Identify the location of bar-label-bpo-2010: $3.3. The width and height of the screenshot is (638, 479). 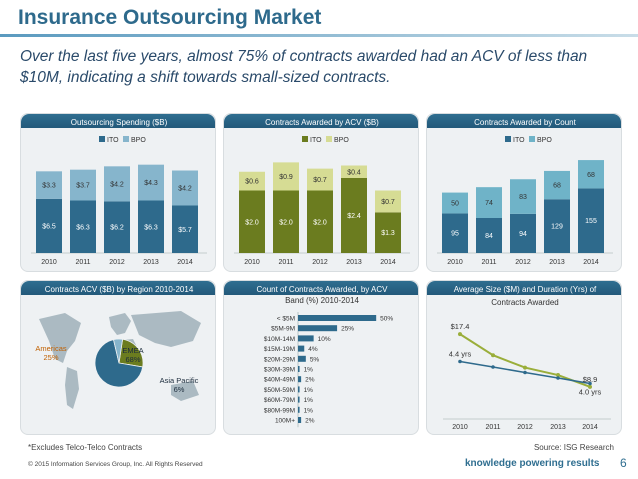
(49, 186).